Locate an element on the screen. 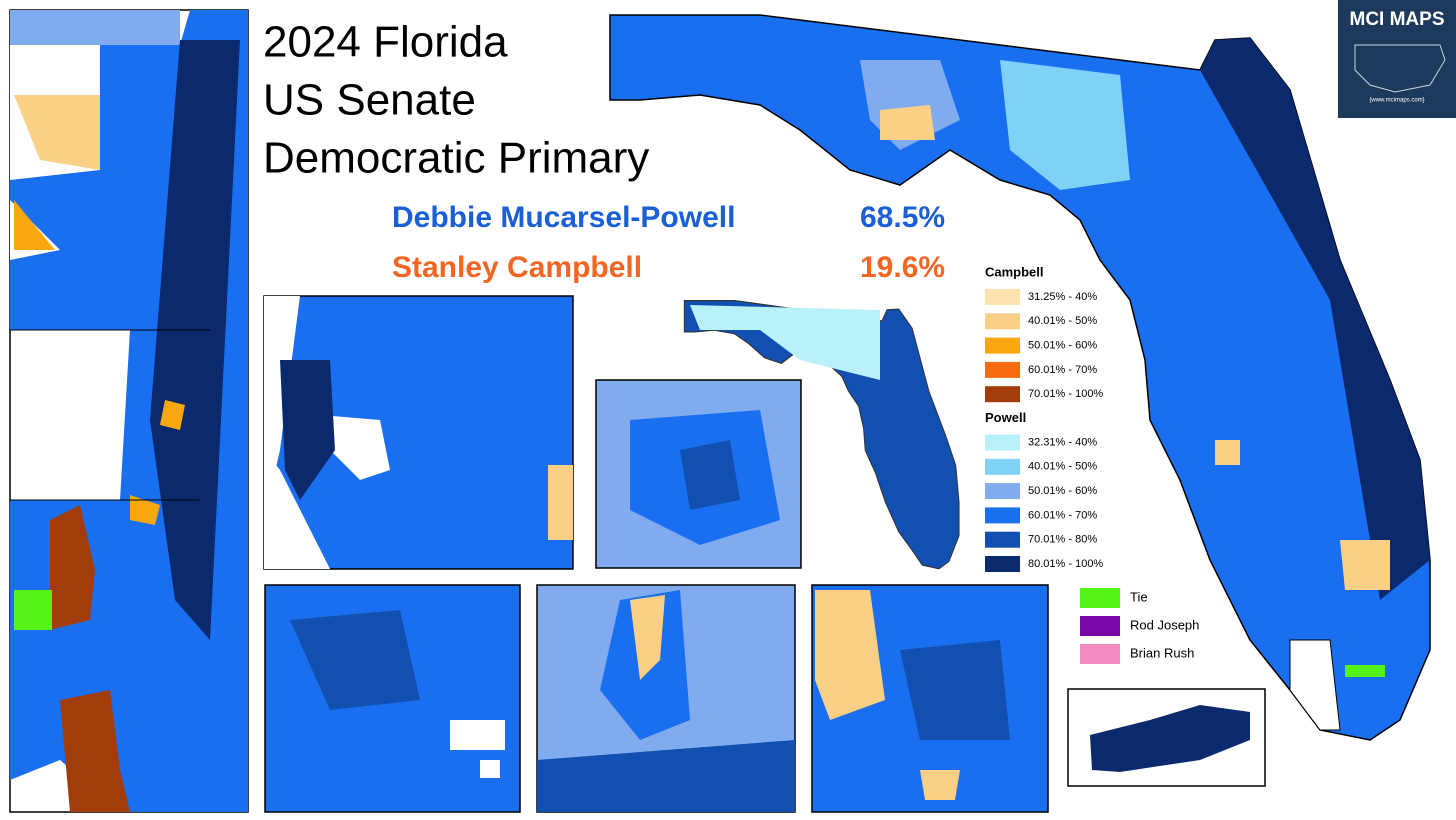 The width and height of the screenshot is (1456, 820). legend-heading: Powell is located at coordinates (1005, 417).